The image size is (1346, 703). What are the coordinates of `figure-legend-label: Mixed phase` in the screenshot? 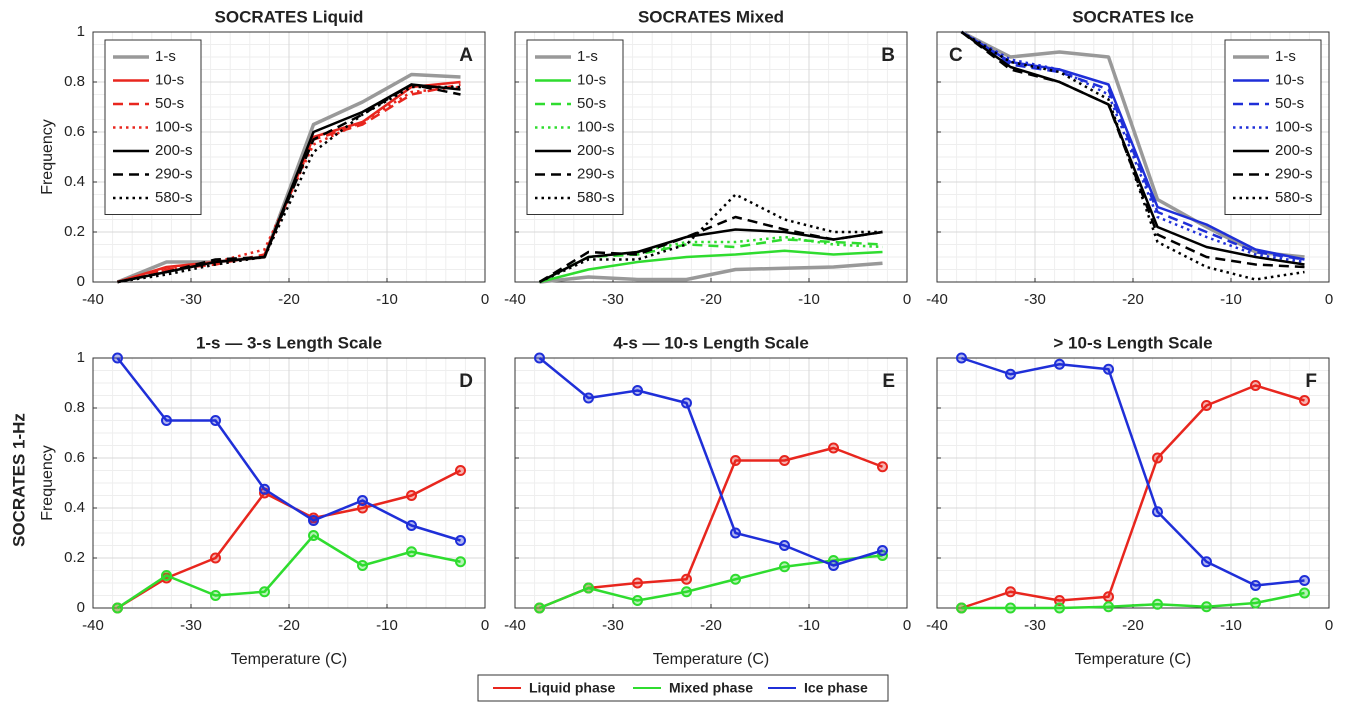 It's located at (711, 688).